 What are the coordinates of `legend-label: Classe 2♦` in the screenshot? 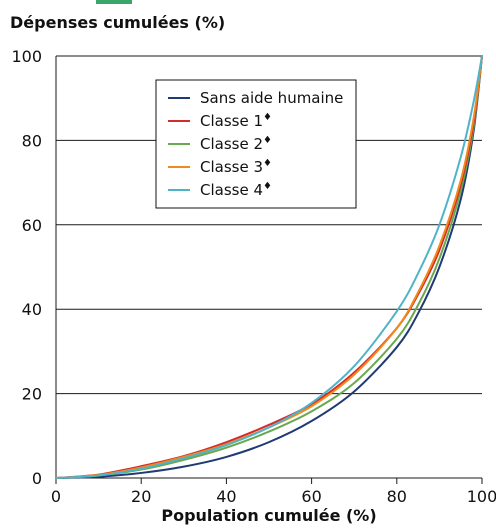 It's located at (236, 144).